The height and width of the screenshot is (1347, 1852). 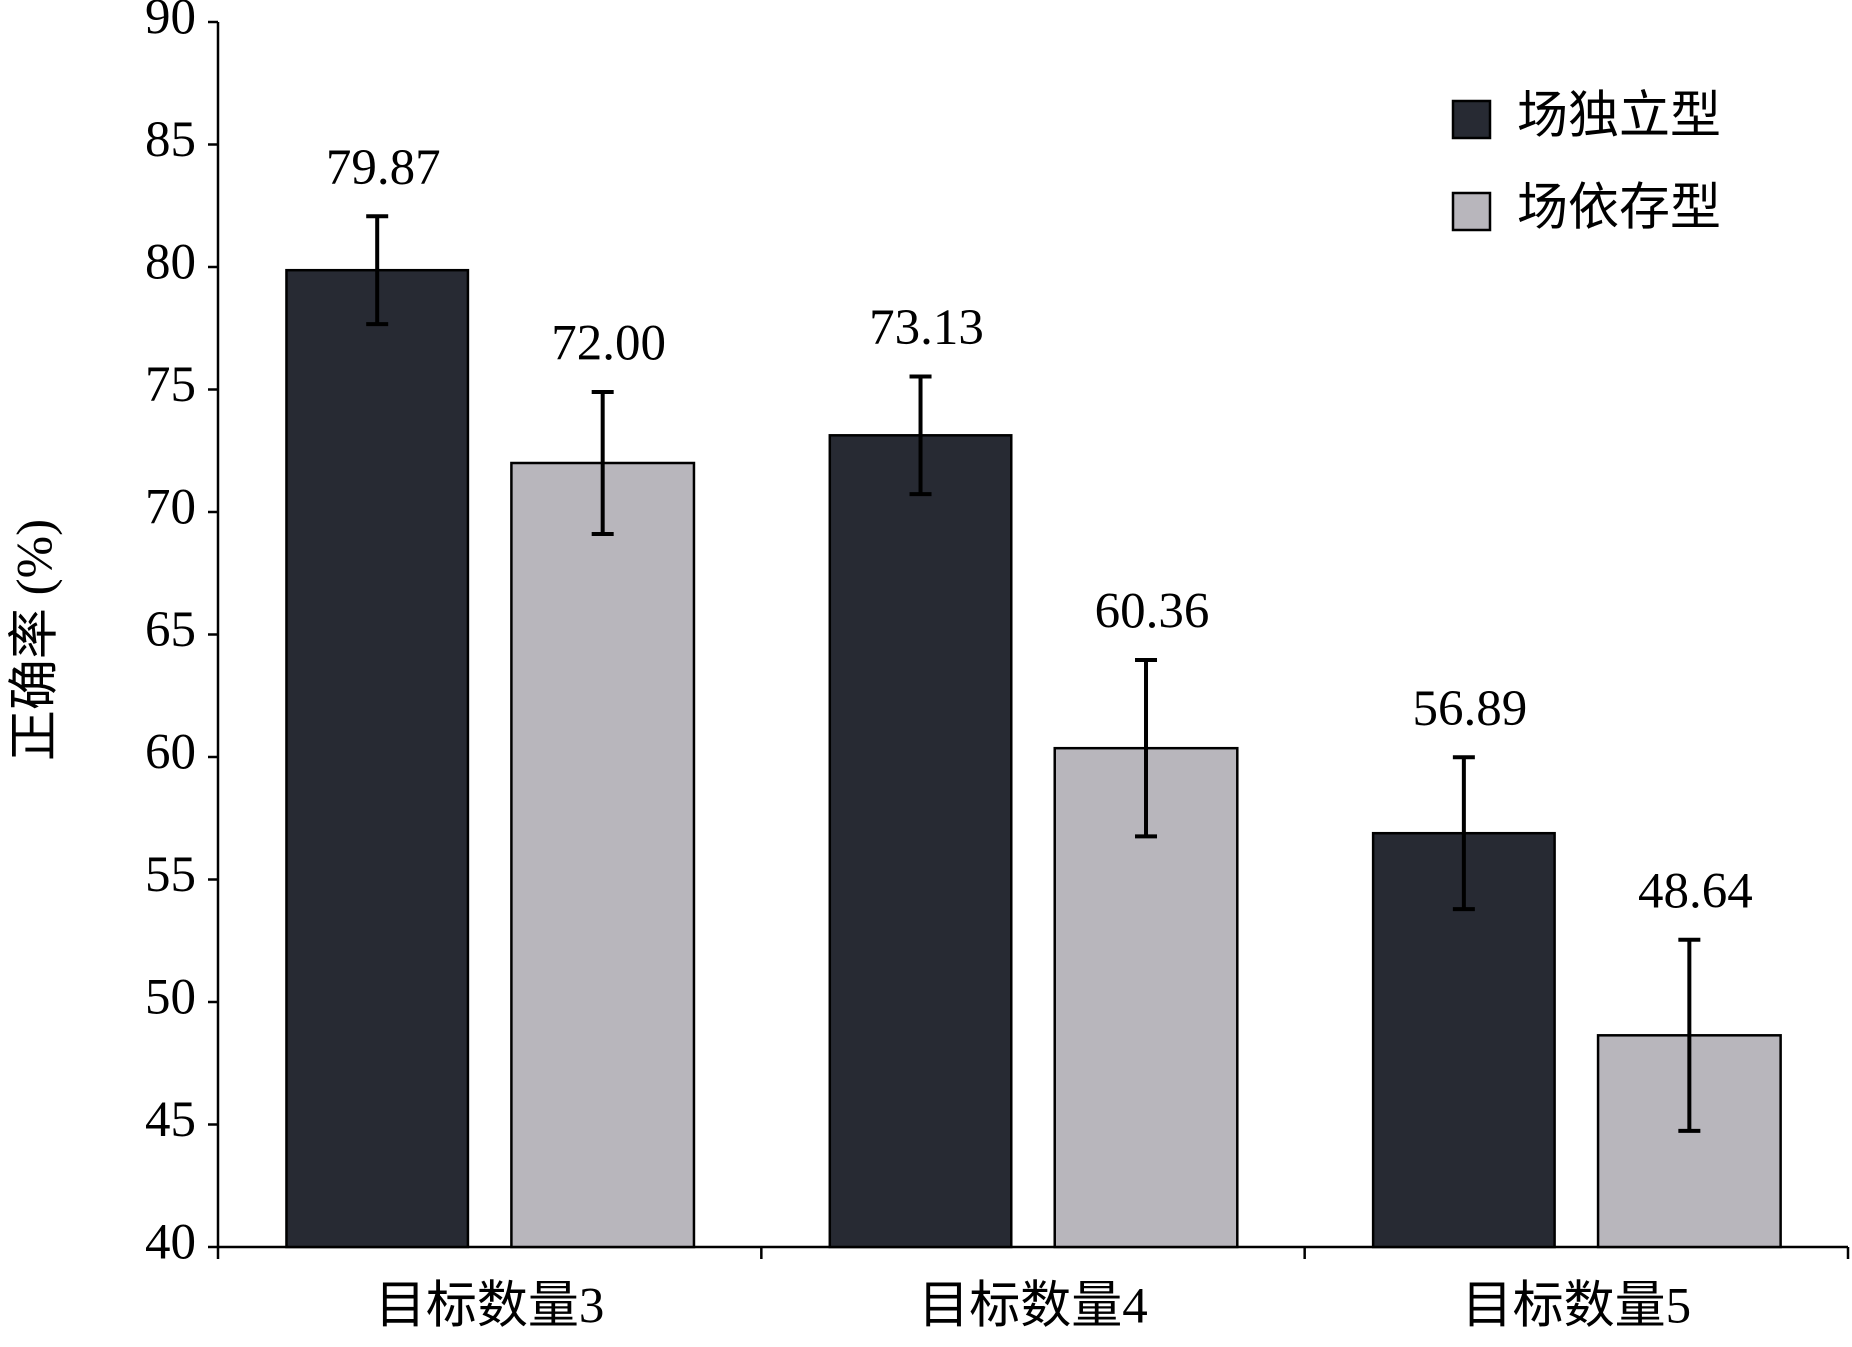 What do you see at coordinates (170, 875) in the screenshot?
I see `y-tick-label: 55` at bounding box center [170, 875].